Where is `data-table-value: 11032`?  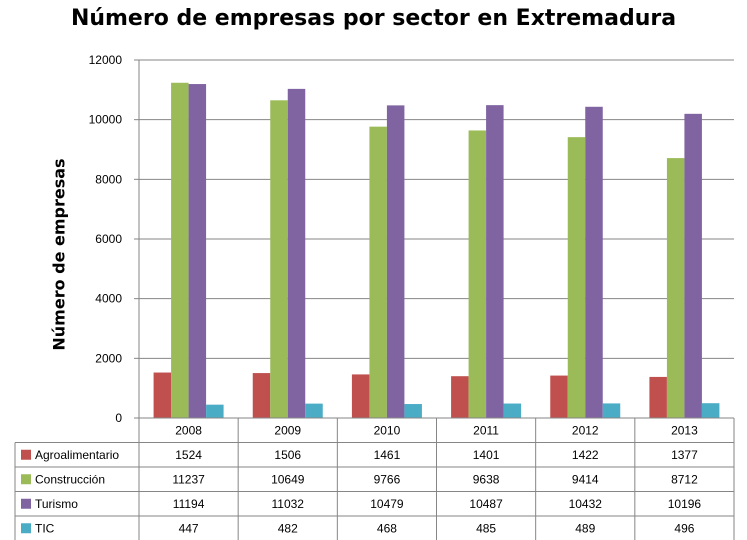 data-table-value: 11032 is located at coordinates (288, 504).